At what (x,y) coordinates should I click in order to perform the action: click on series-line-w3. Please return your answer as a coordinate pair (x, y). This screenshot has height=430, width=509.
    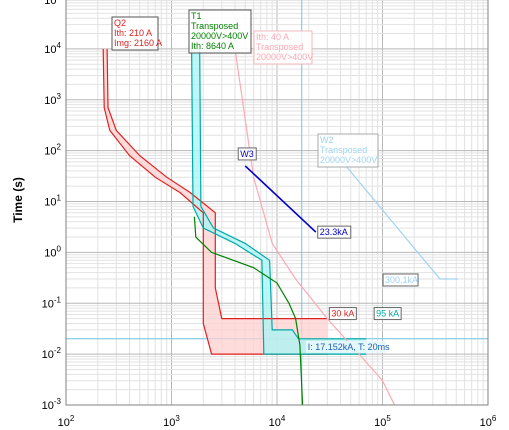
    Looking at the image, I should click on (280, 199).